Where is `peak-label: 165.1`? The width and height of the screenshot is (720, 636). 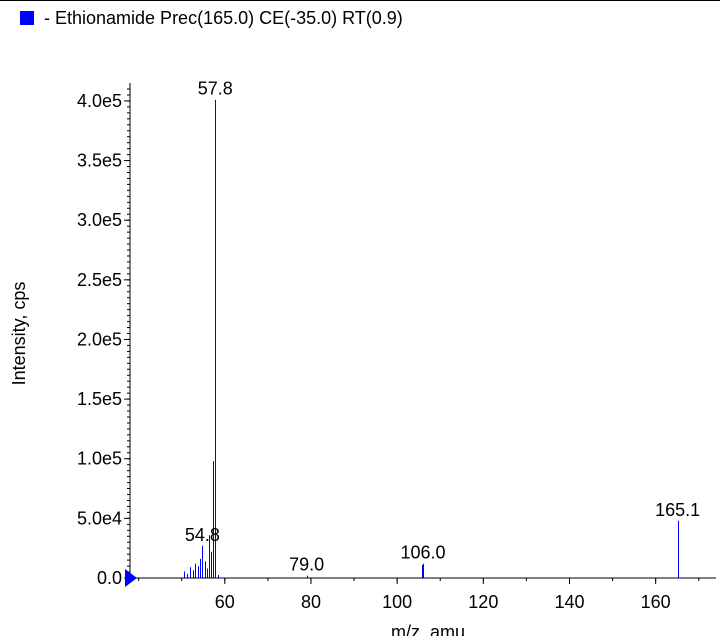
peak-label: 165.1 is located at coordinates (677, 510).